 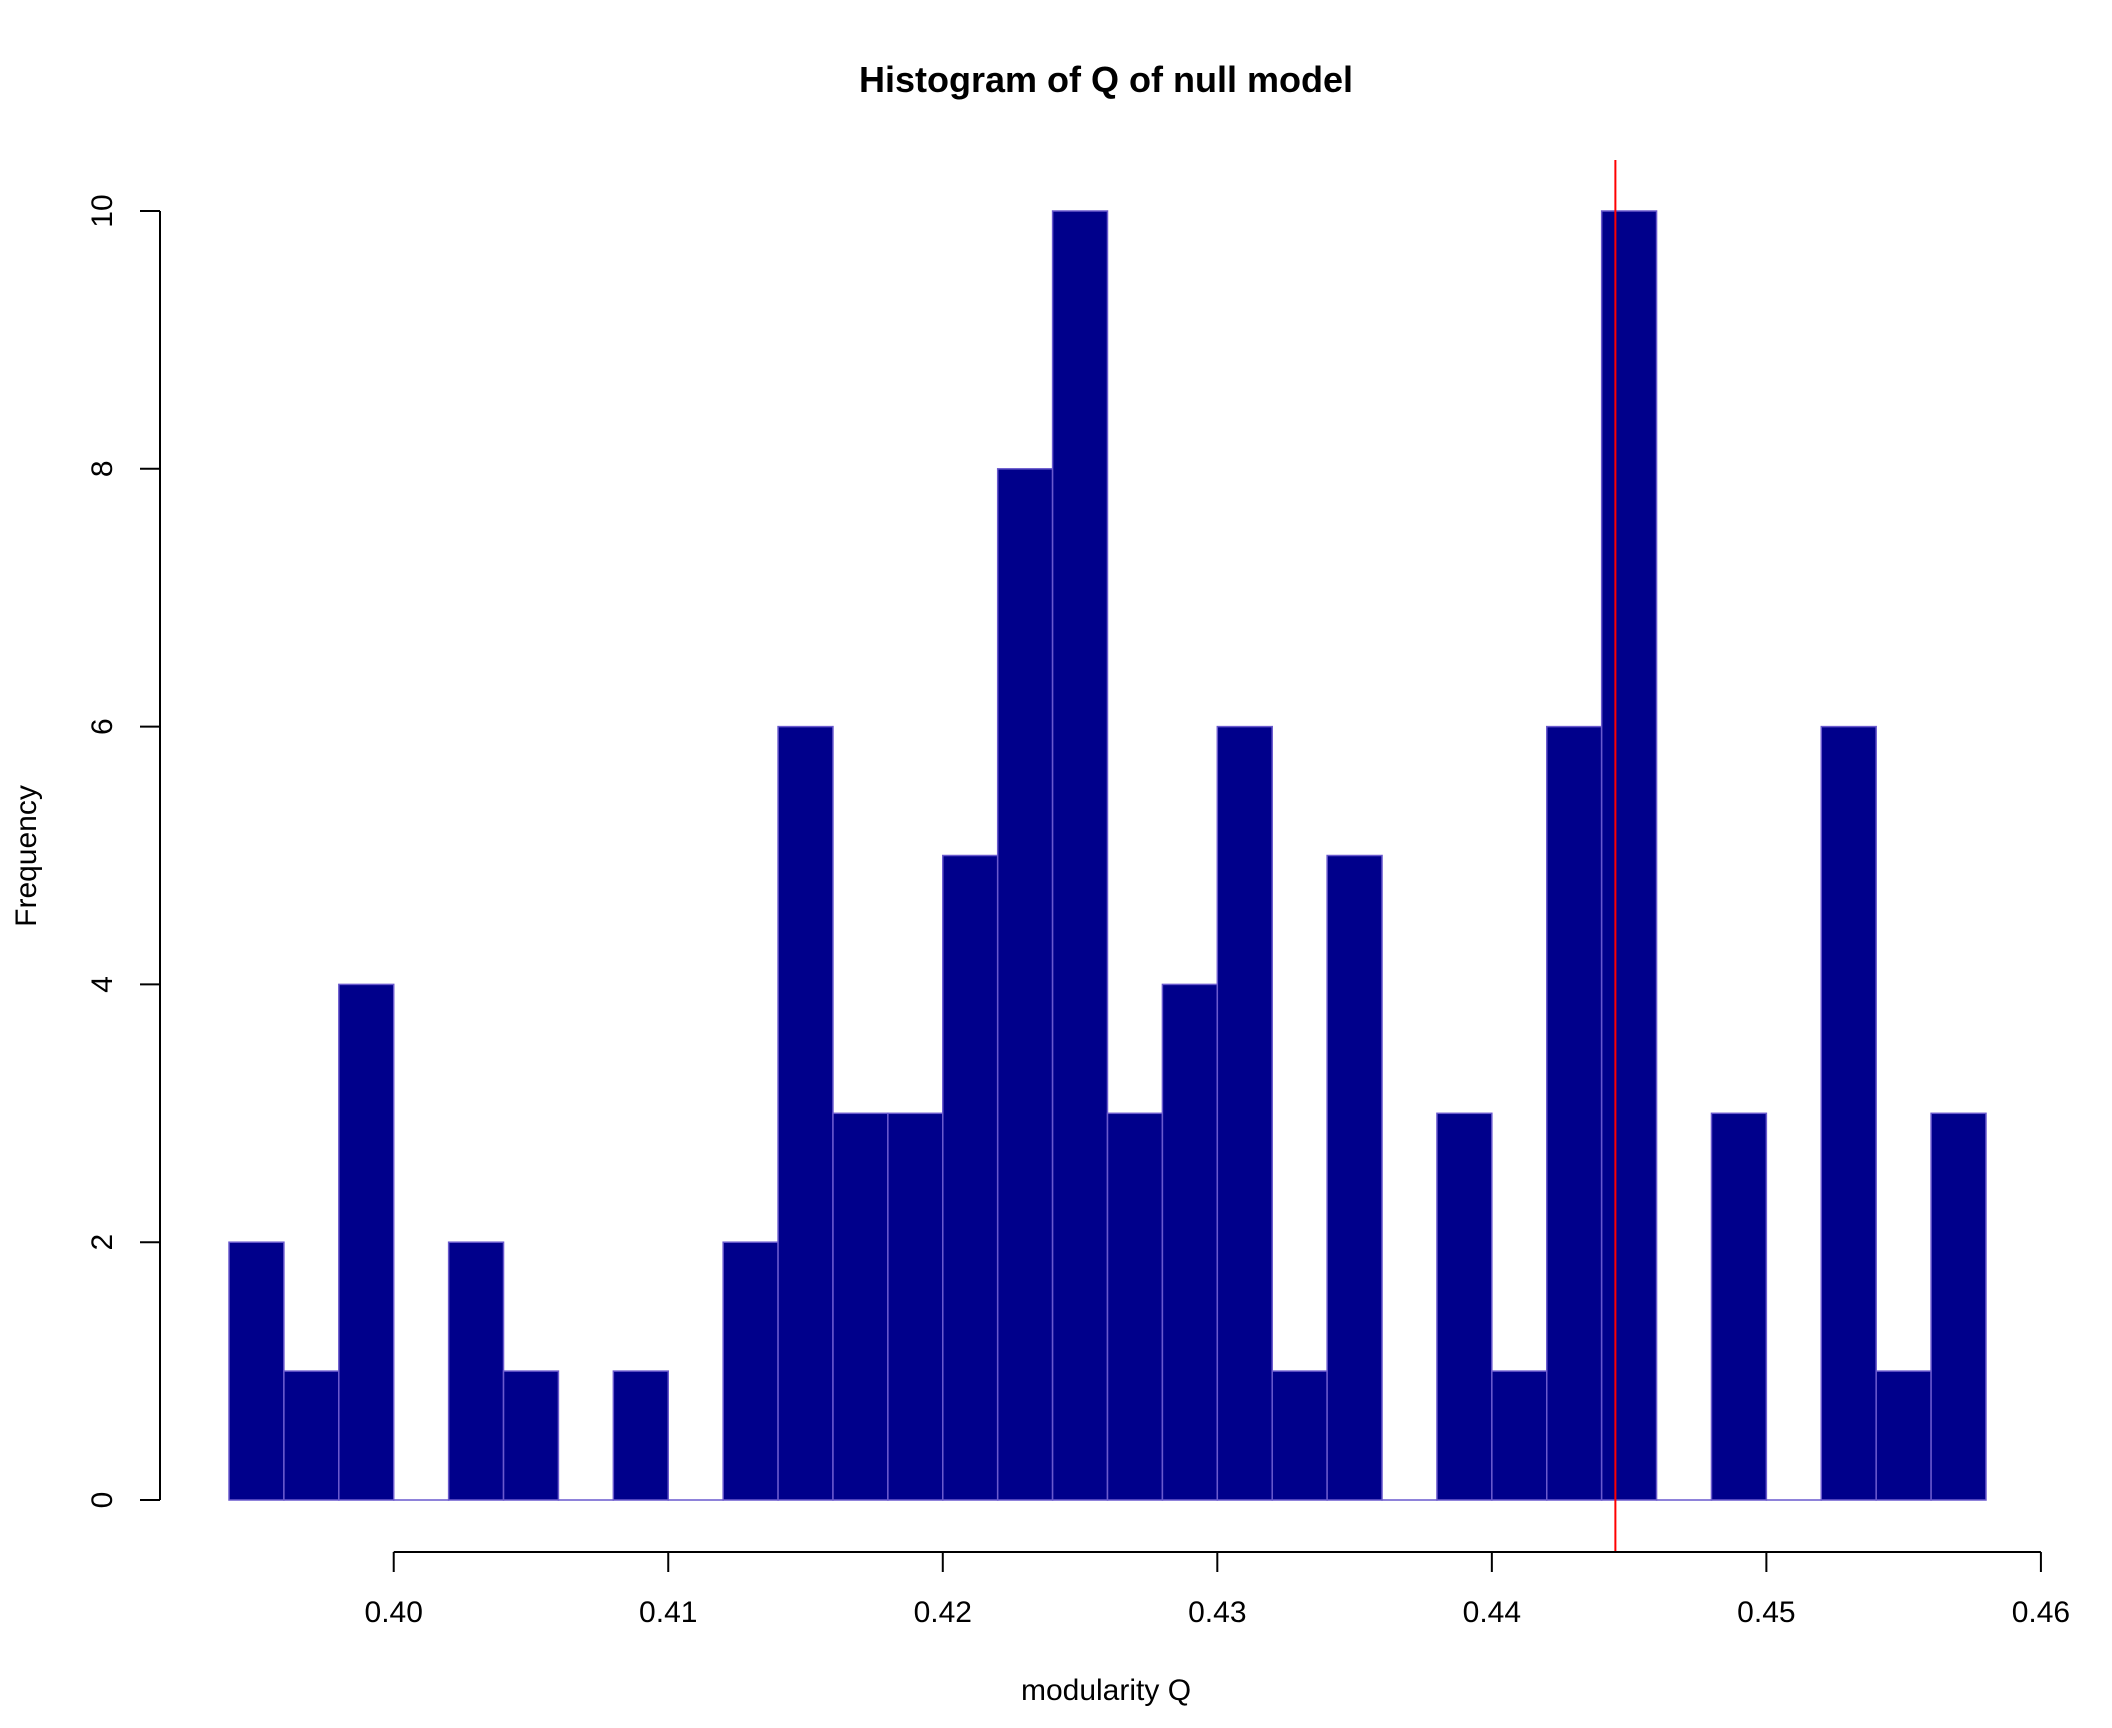 I want to click on x-tick-label: 0.45, so click(x=1766, y=1612).